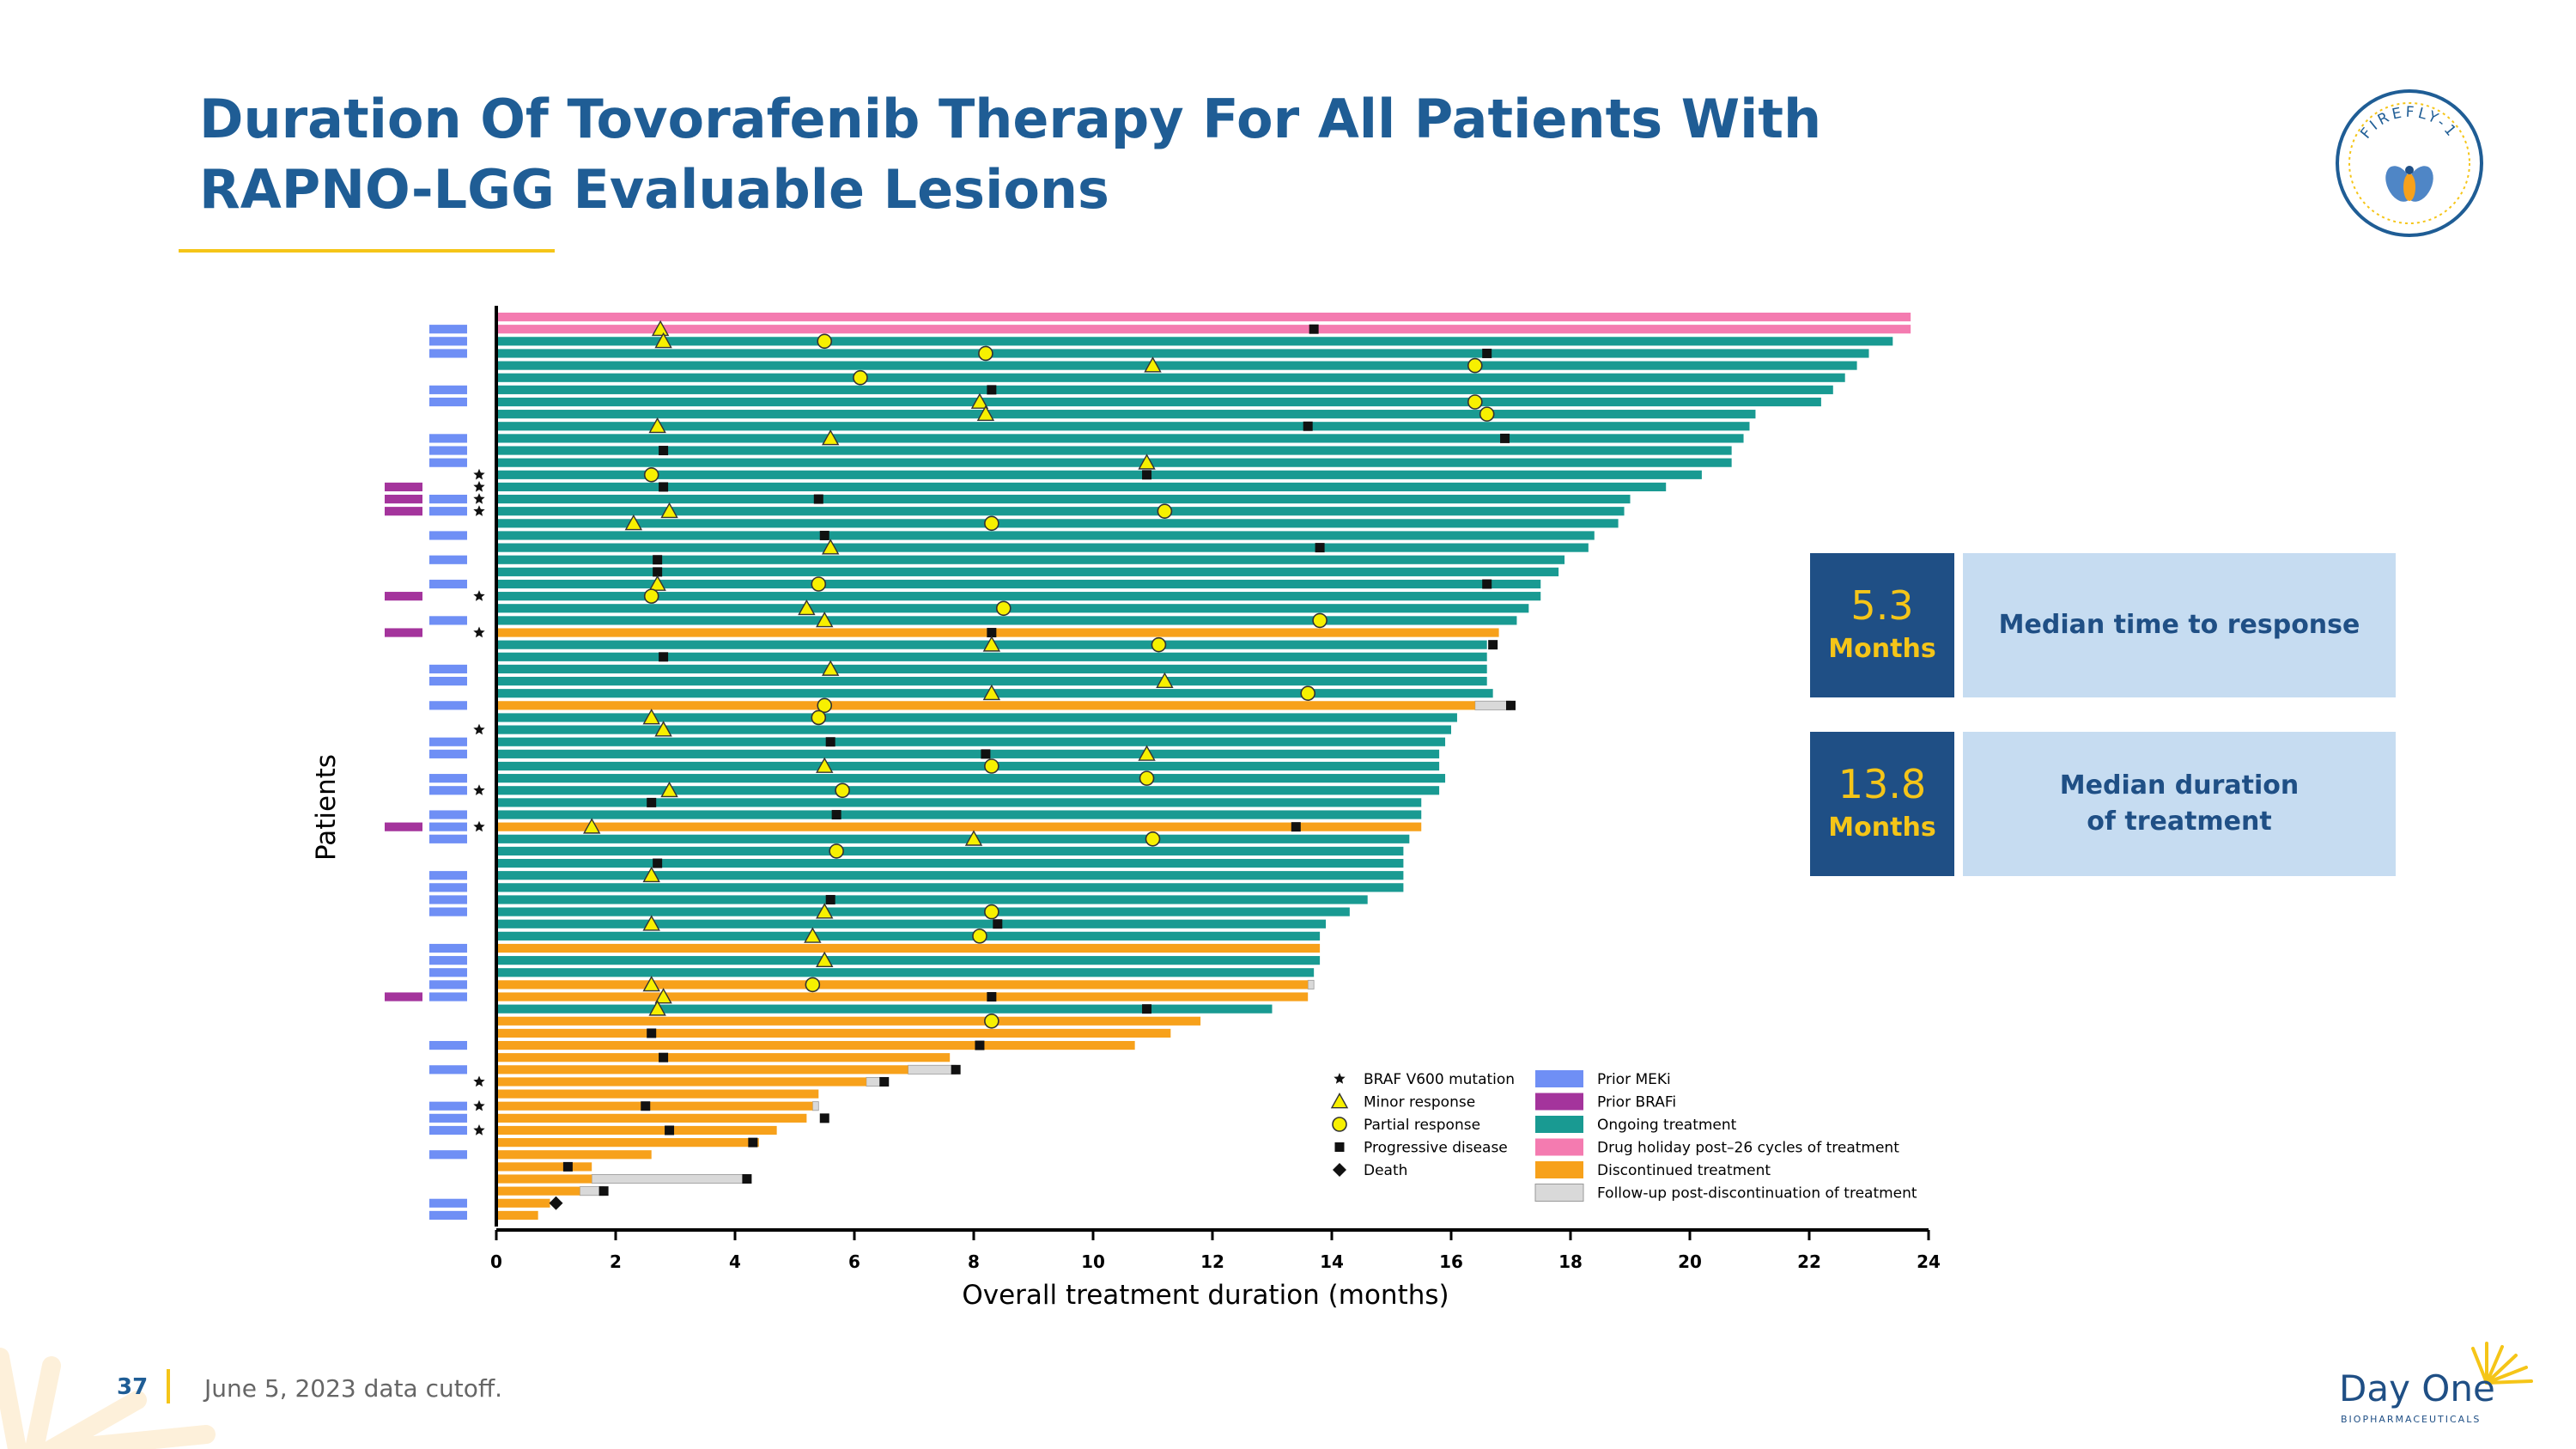 This screenshot has height=1449, width=2576. I want to click on legend-triangle-icon, so click(1339, 1101).